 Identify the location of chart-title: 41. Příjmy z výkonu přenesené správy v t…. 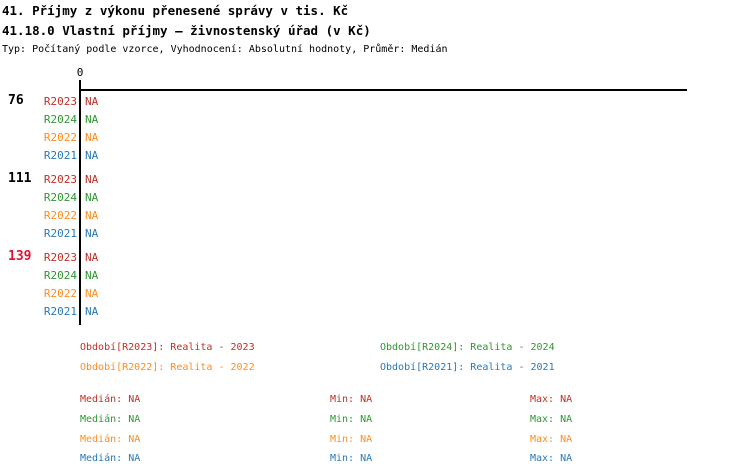
(175, 10).